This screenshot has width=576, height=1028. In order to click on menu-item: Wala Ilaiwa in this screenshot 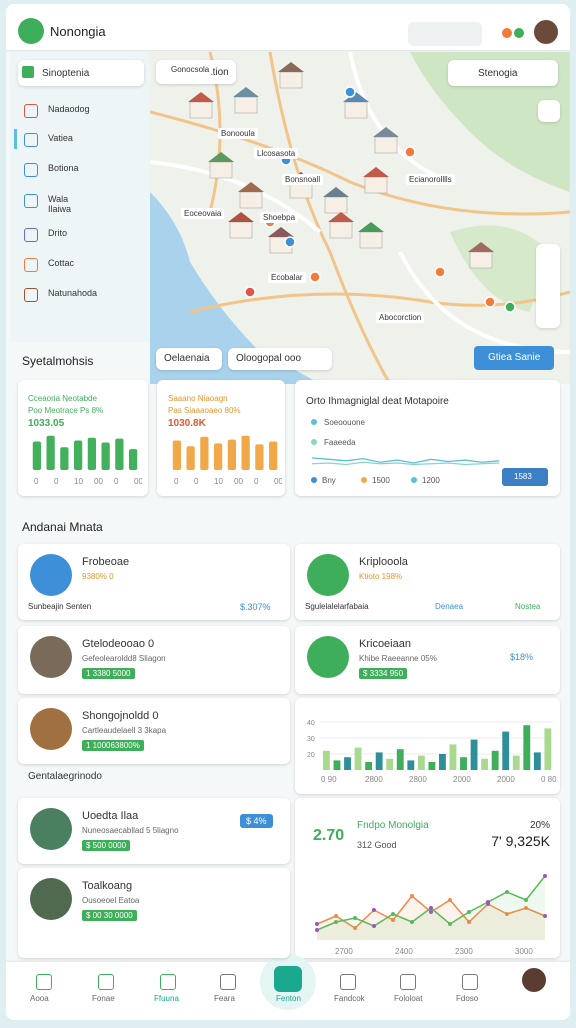, I will do `click(60, 204)`.